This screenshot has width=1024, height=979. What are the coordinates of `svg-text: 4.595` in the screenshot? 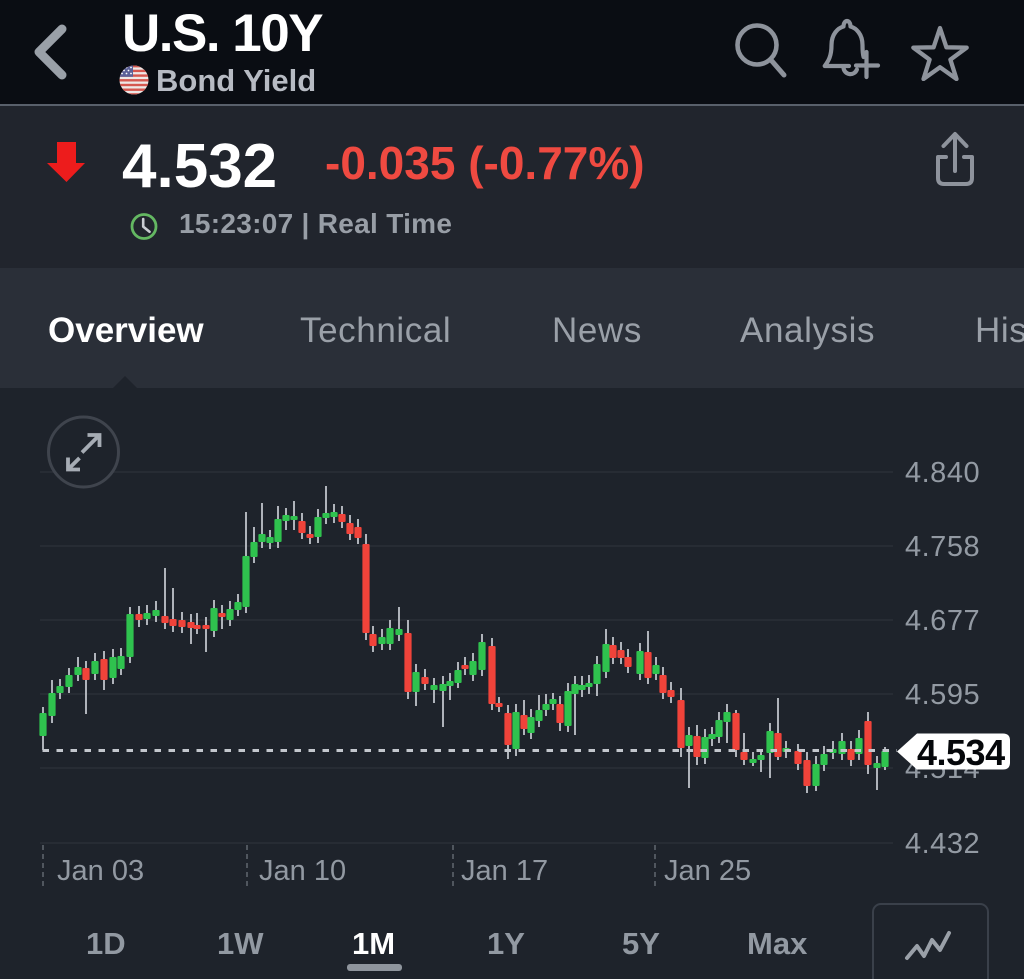 It's located at (942, 695).